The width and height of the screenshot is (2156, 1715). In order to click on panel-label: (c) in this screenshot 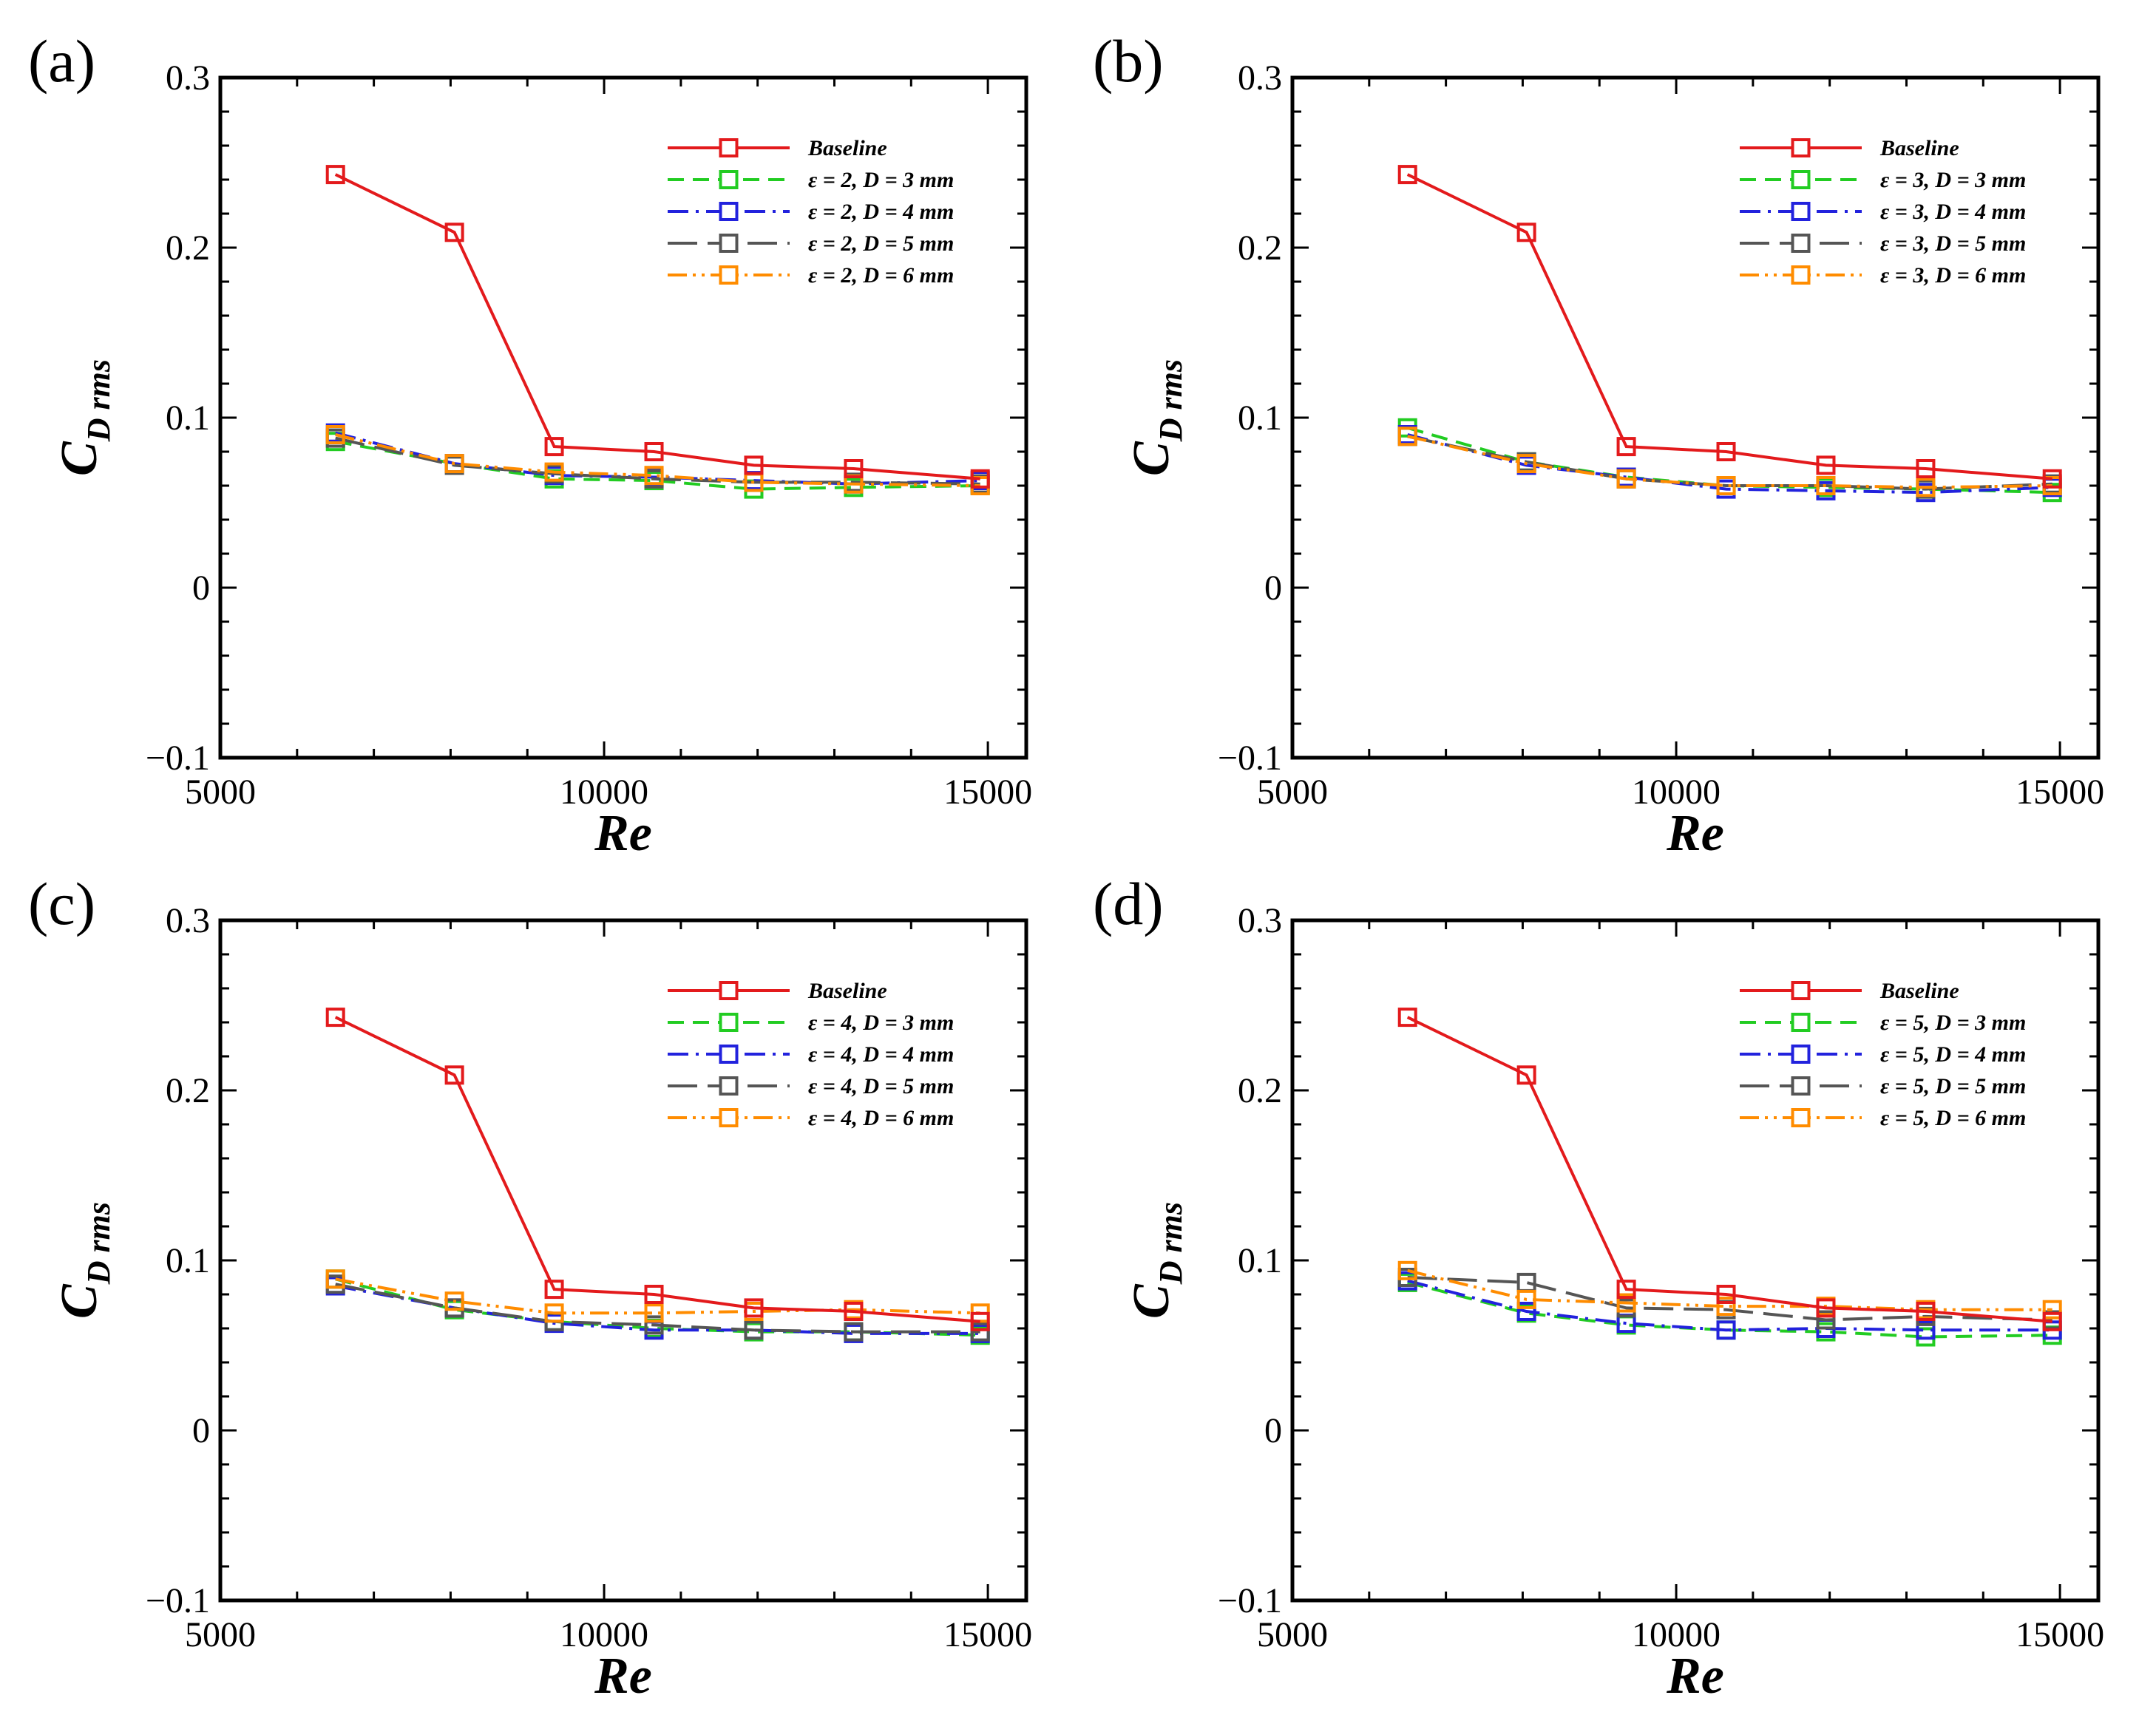, I will do `click(61, 903)`.